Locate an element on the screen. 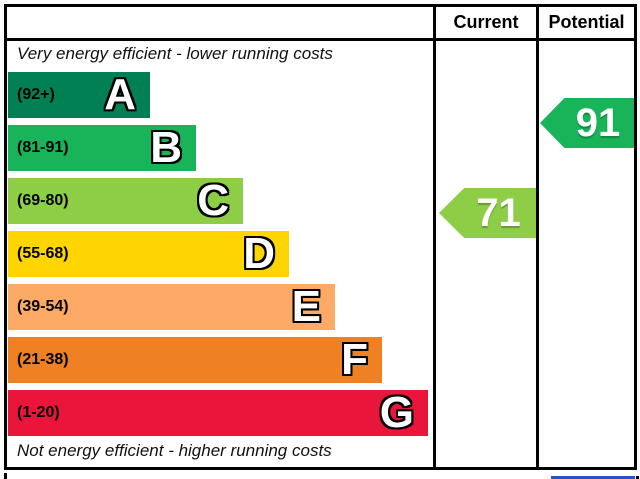  band-range-label: (92+) is located at coordinates (36, 94).